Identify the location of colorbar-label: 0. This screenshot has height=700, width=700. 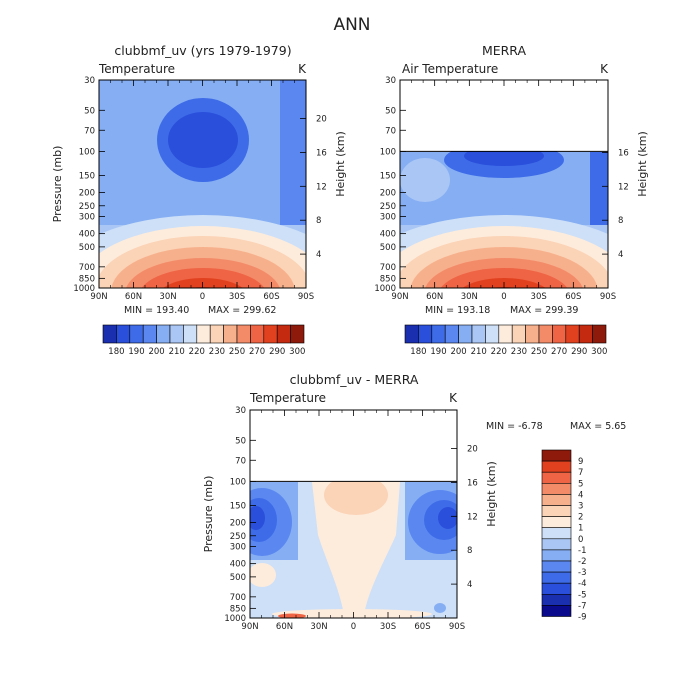
(580, 540).